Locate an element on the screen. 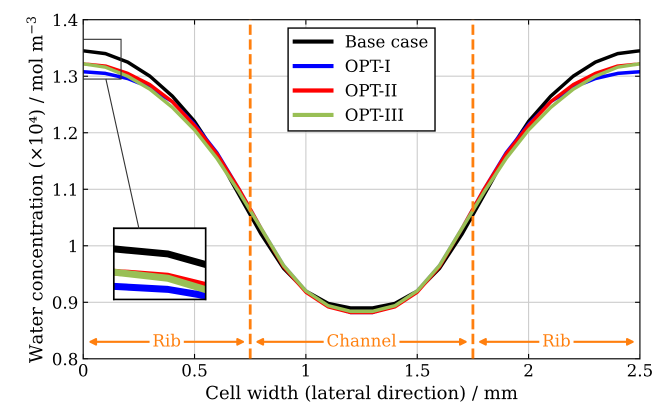 The width and height of the screenshot is (655, 411). y-axis-title: Water concentration (×10⁴) / mol m$^{−3}$ is located at coordinates (36, 189).